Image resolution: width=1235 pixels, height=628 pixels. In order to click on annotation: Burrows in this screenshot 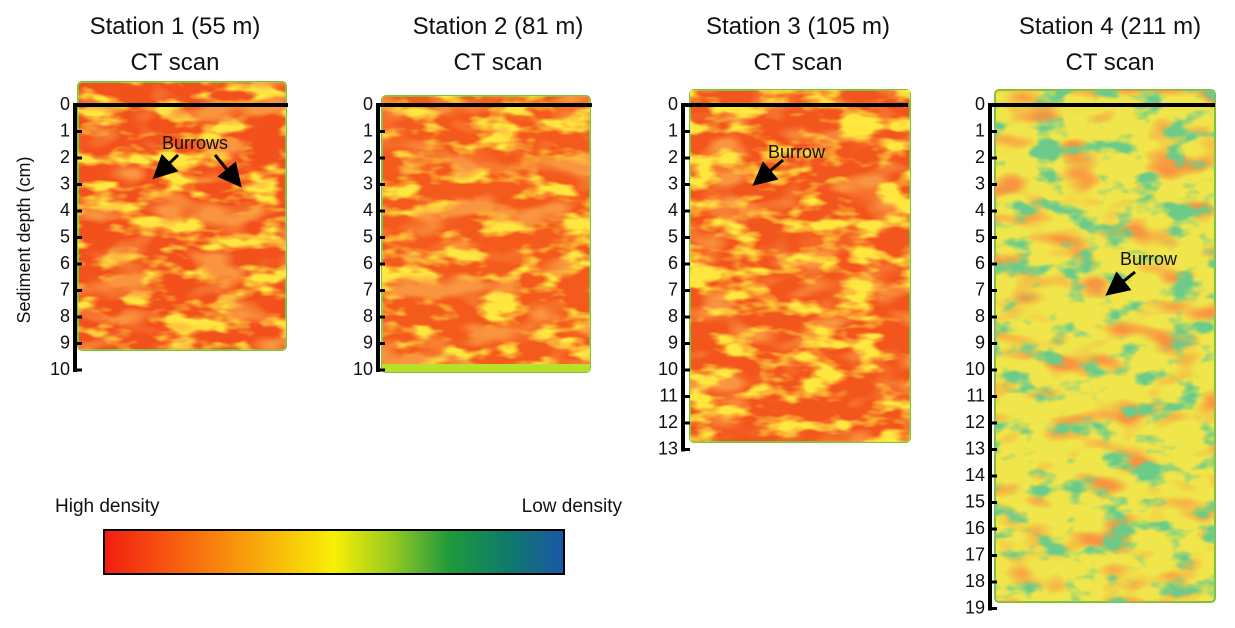, I will do `click(195, 143)`.